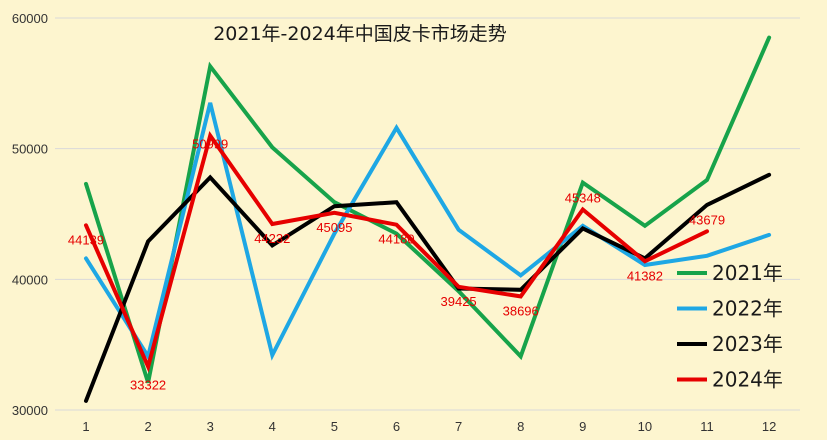  What do you see at coordinates (747, 273) in the screenshot?
I see `legend-label: 2021年` at bounding box center [747, 273].